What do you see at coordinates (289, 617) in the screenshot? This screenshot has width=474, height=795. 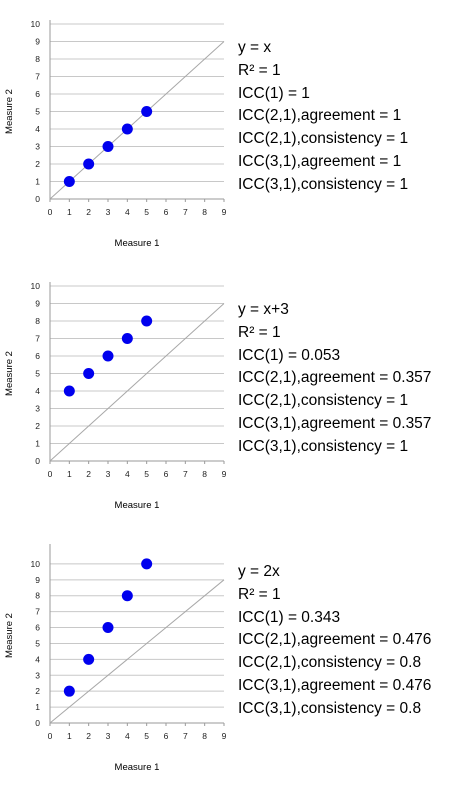 I see `stat-icc1: ICC(1) = 0.343` at bounding box center [289, 617].